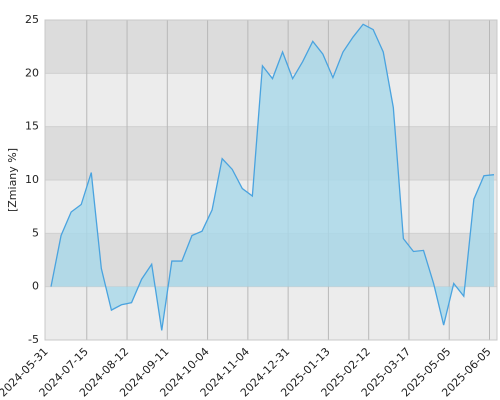 Image resolution: width=500 pixels, height=400 pixels. Describe the element at coordinates (12, 180) in the screenshot. I see `y-axis-label: [Zmiany %]` at that location.